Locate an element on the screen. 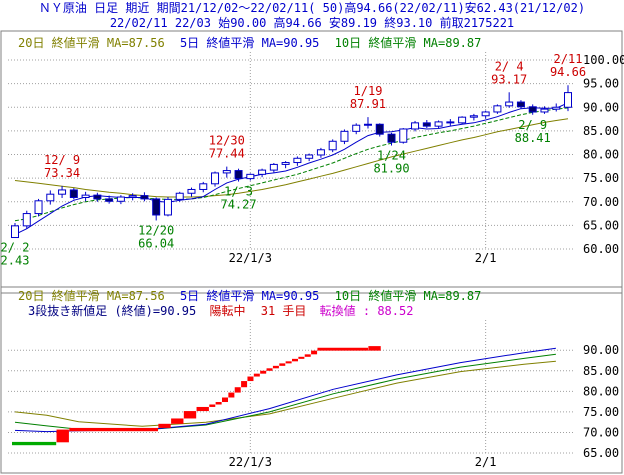 The width and height of the screenshot is (624, 475). upper-y-tick-label: 95.00 is located at coordinates (601, 84).